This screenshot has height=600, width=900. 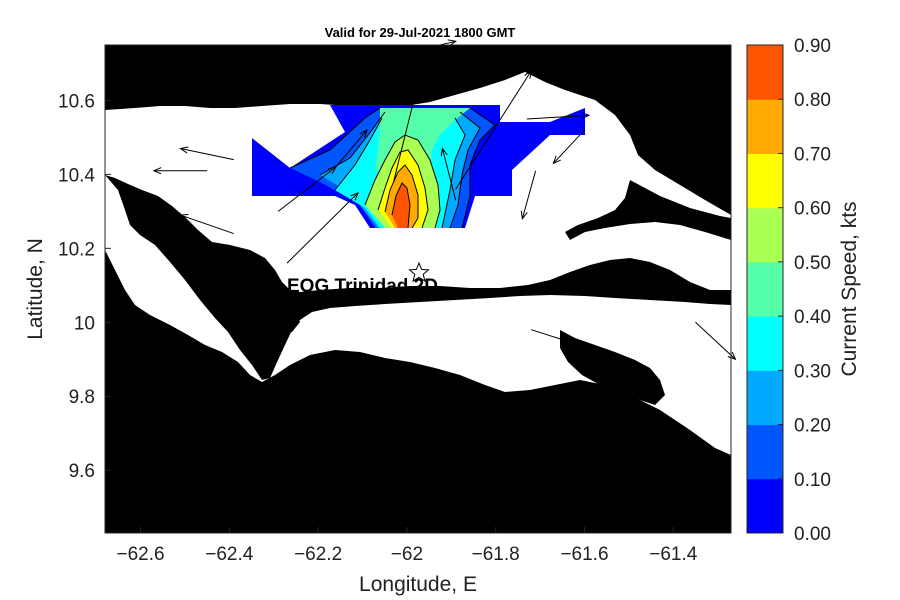 I want to click on y-tick-label: 10.4, so click(x=76, y=175).